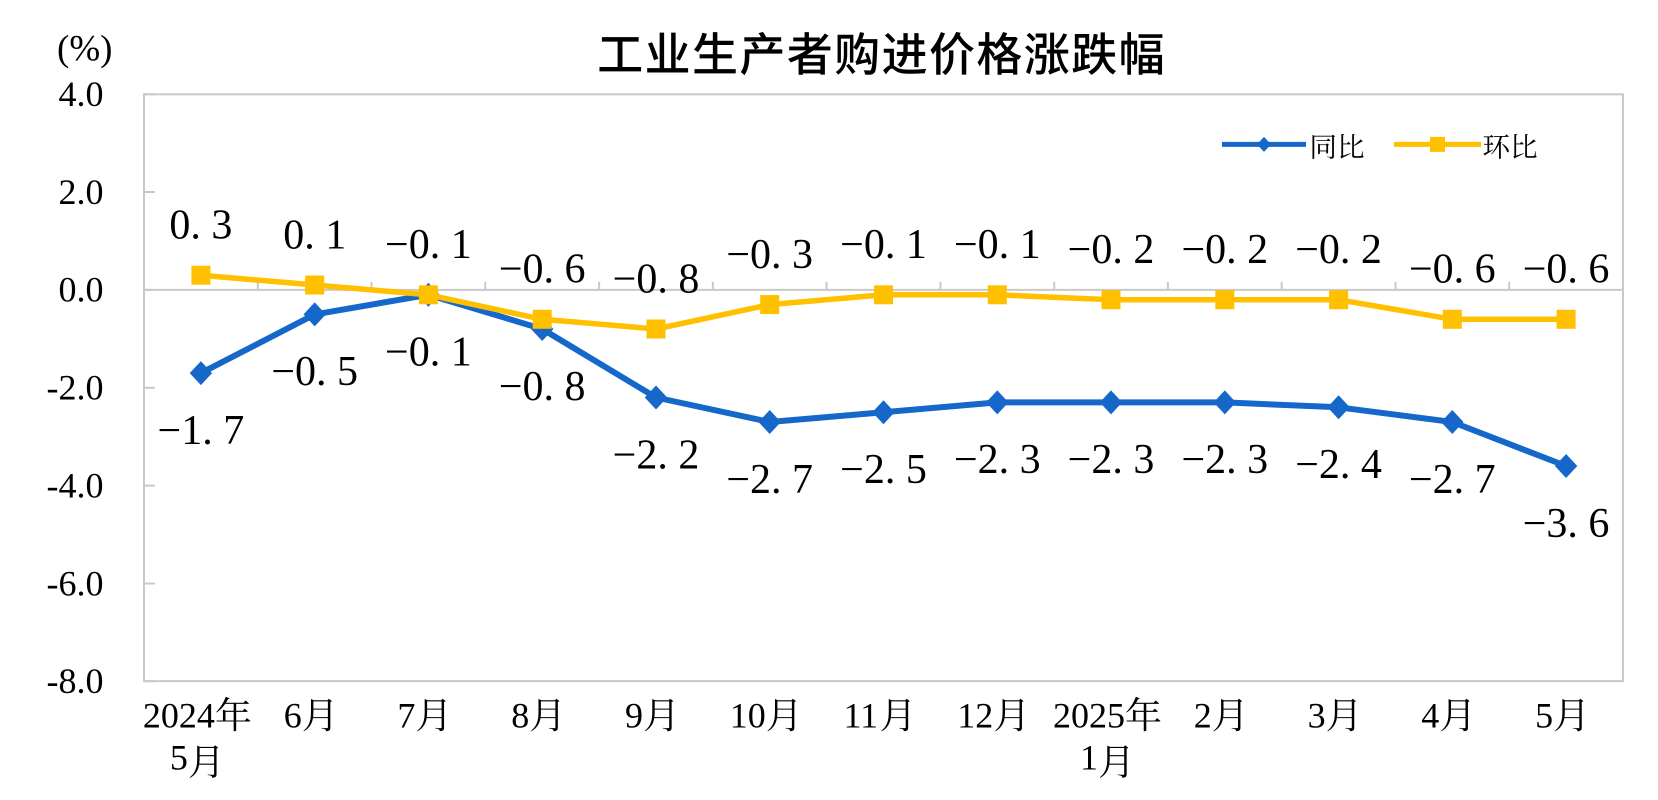 The height and width of the screenshot is (800, 1658). Describe the element at coordinates (81, 290) in the screenshot. I see `svg-text: 0.0` at that location.